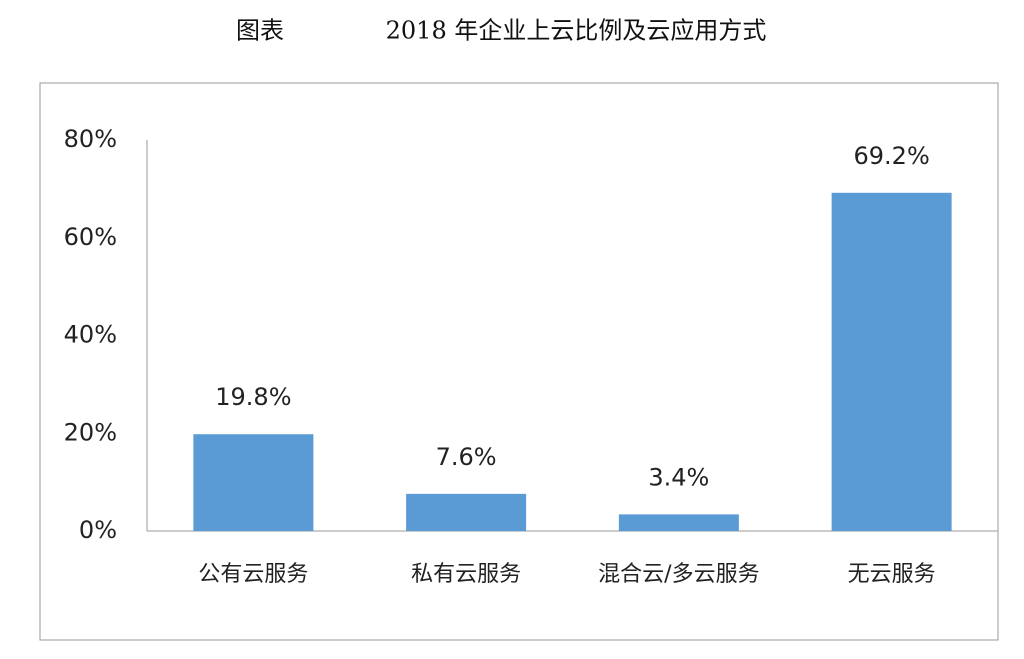 This screenshot has width=1024, height=659. Describe the element at coordinates (253, 574) in the screenshot. I see `x-tick-label: 公有云服务` at that location.